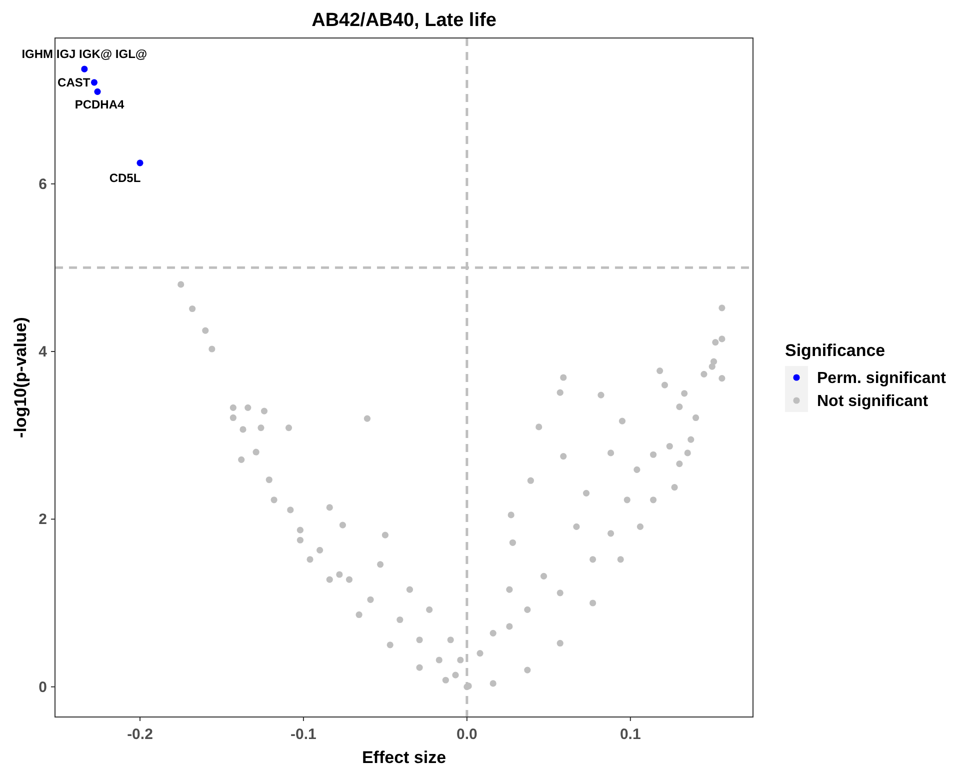 Image resolution: width=968 pixels, height=769 pixels. I want to click on y-axis-title: -log10(p-value), so click(20, 377).